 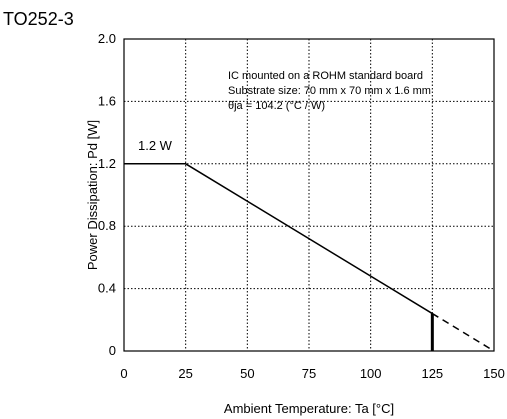 What do you see at coordinates (247, 373) in the screenshot?
I see `x-tick-label: 50` at bounding box center [247, 373].